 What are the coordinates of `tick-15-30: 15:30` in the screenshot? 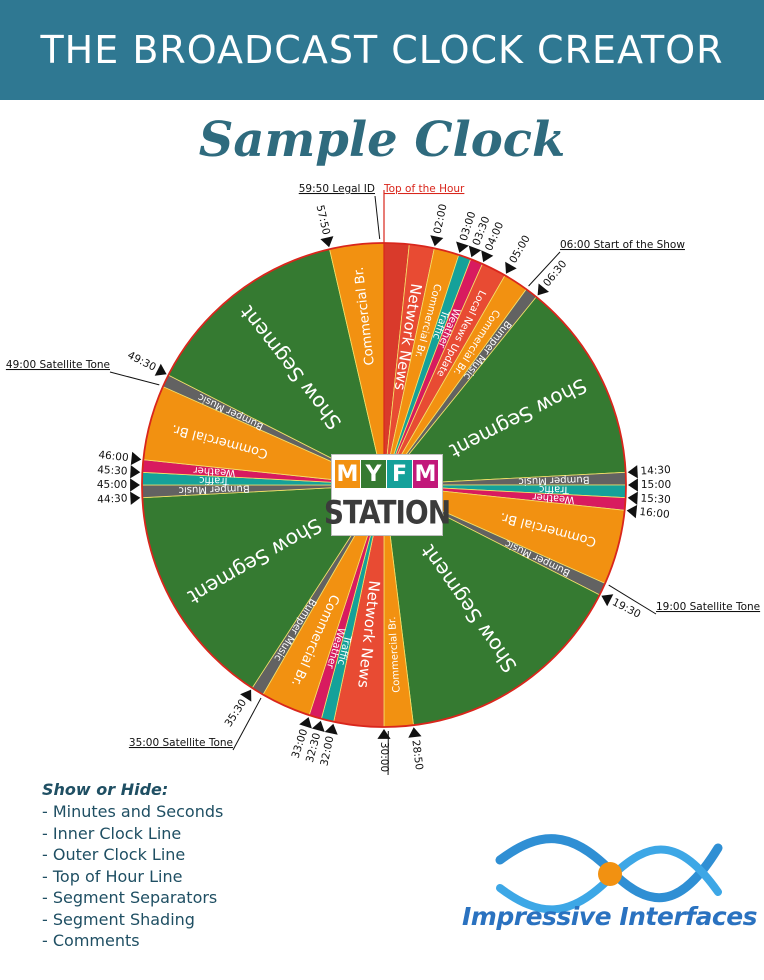 It's located at (649, 498).